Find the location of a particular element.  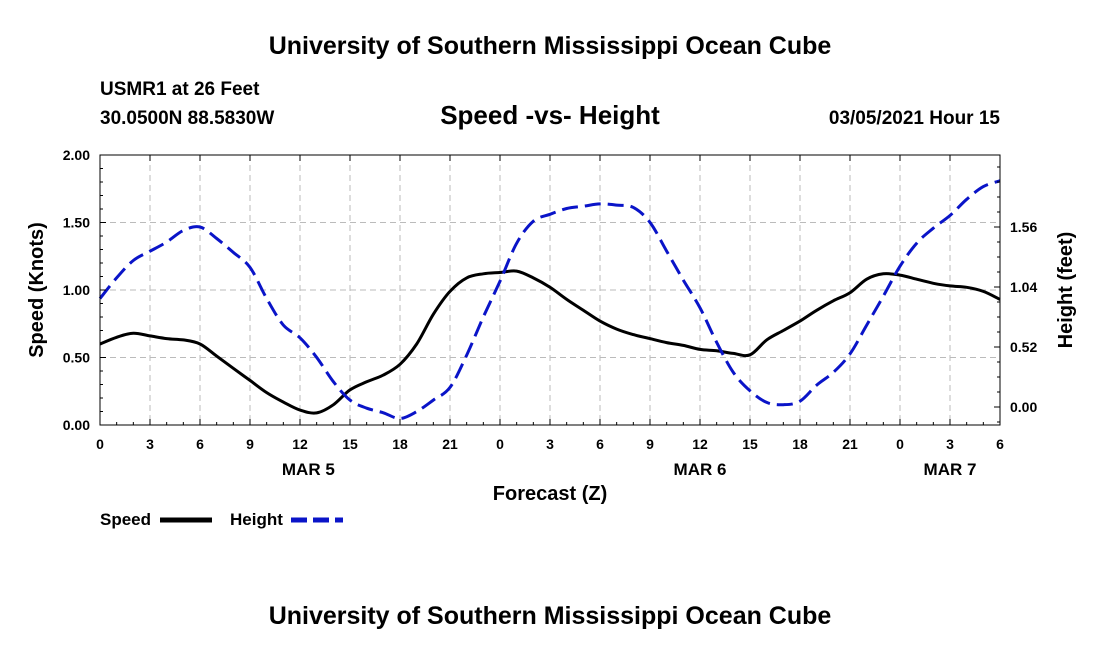

y2-tick-label: 1.04 is located at coordinates (1023, 287).